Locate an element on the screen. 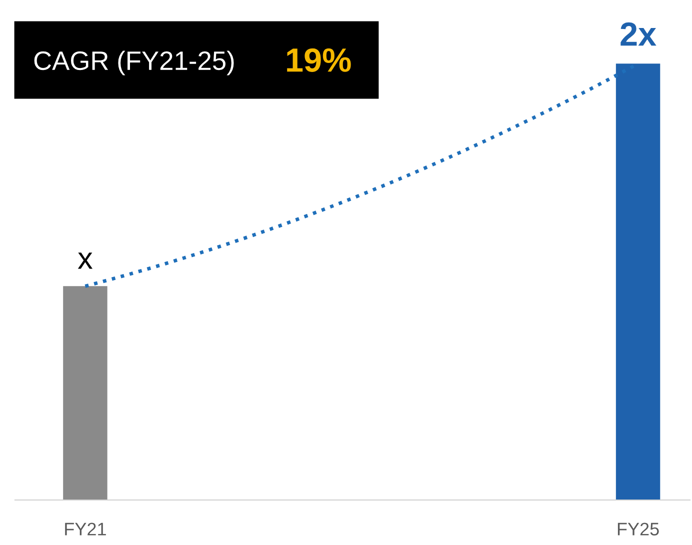  x-tick-label: FY25 is located at coordinates (638, 529).